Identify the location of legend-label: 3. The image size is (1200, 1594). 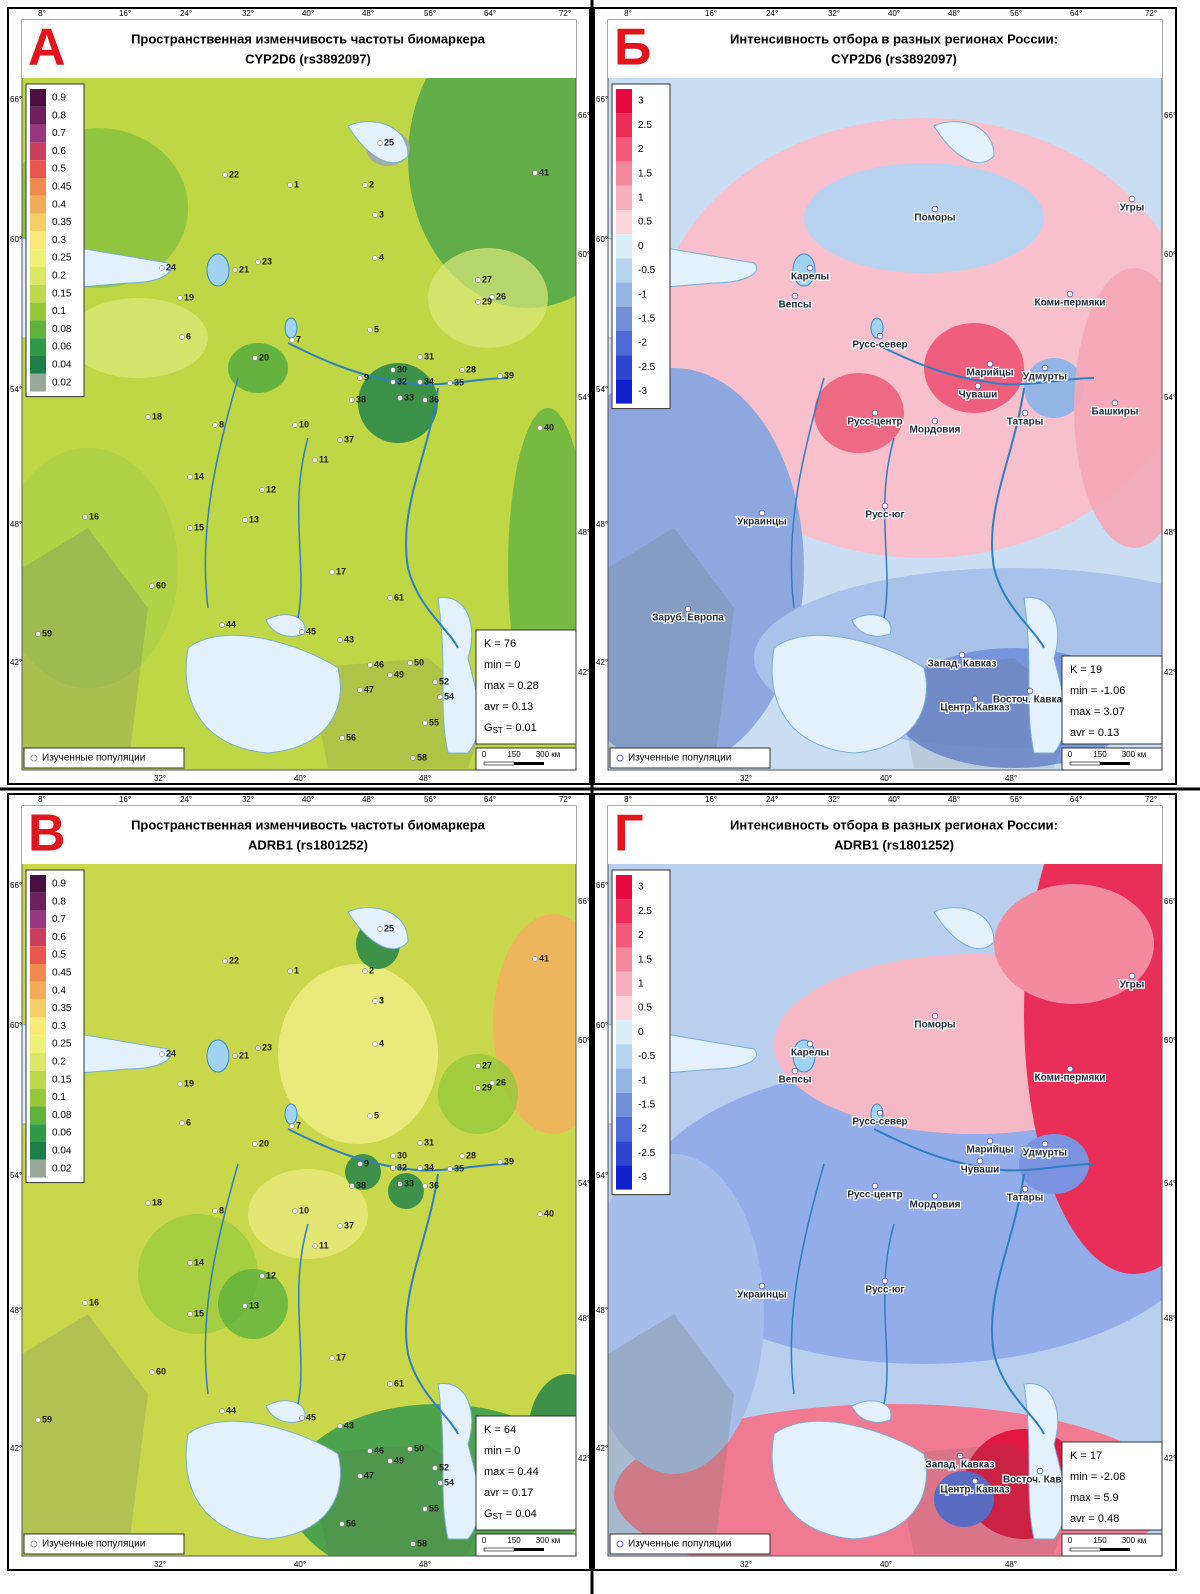
(641, 101).